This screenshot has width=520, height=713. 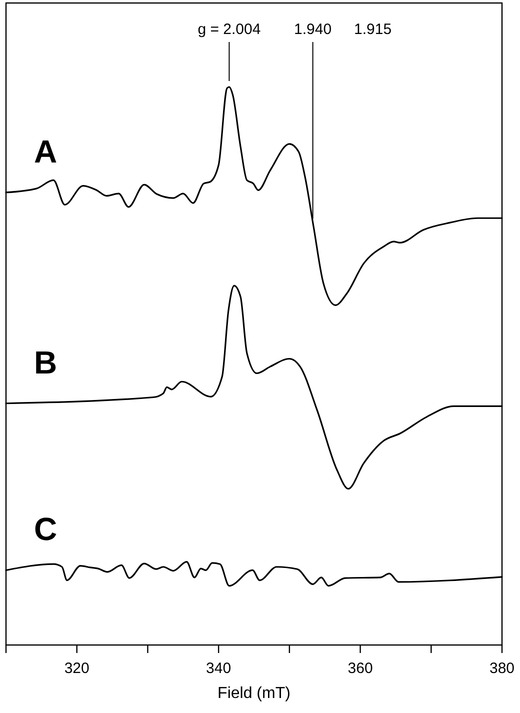 I want to click on series-label: C, so click(x=46, y=529).